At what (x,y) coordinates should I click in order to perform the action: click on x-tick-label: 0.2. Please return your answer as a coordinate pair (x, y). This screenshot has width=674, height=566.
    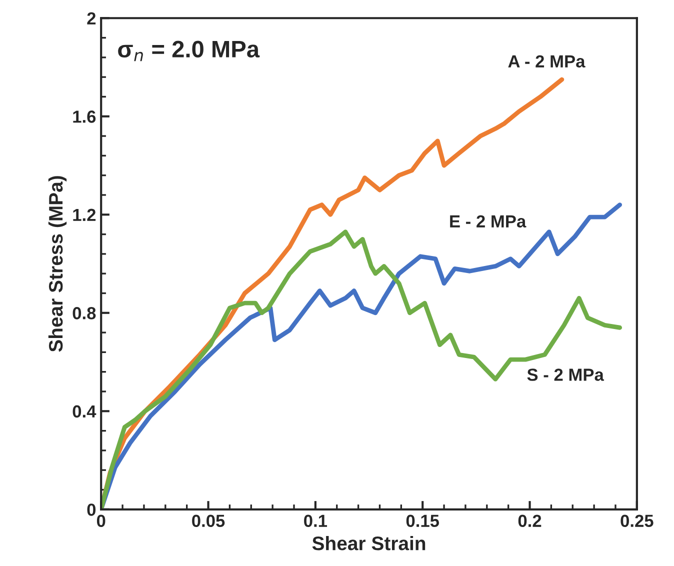
    Looking at the image, I should click on (530, 521).